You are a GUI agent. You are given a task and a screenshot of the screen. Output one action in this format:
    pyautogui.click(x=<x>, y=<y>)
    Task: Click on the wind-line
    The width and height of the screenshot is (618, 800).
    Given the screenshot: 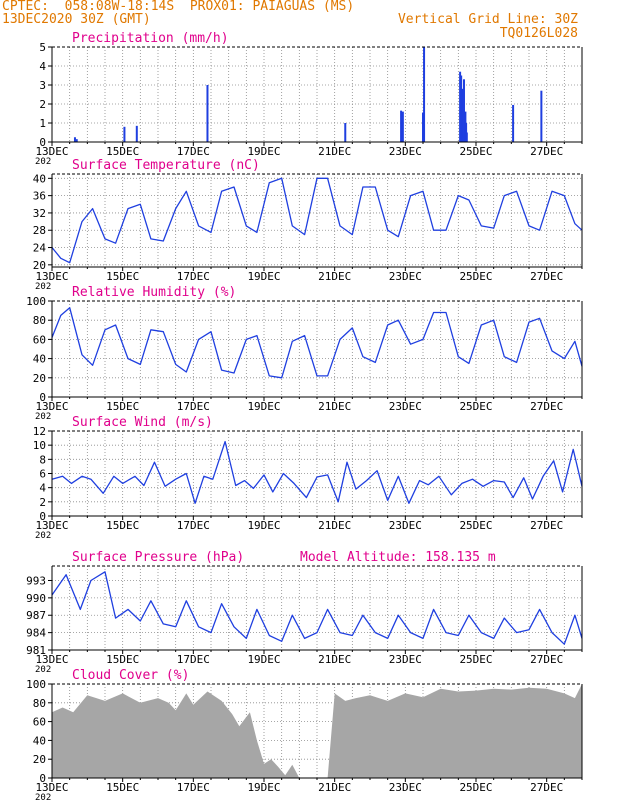 What is the action you would take?
    pyautogui.click(x=317, y=472)
    